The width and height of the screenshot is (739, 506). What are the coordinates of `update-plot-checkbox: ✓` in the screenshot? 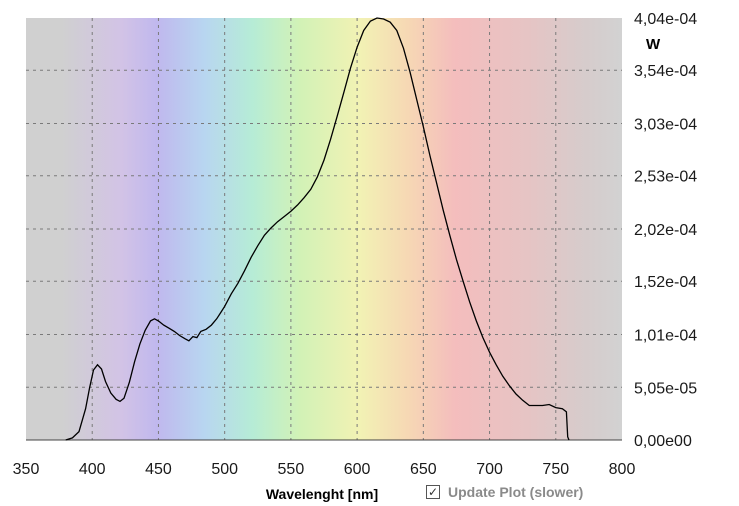 It's located at (433, 492).